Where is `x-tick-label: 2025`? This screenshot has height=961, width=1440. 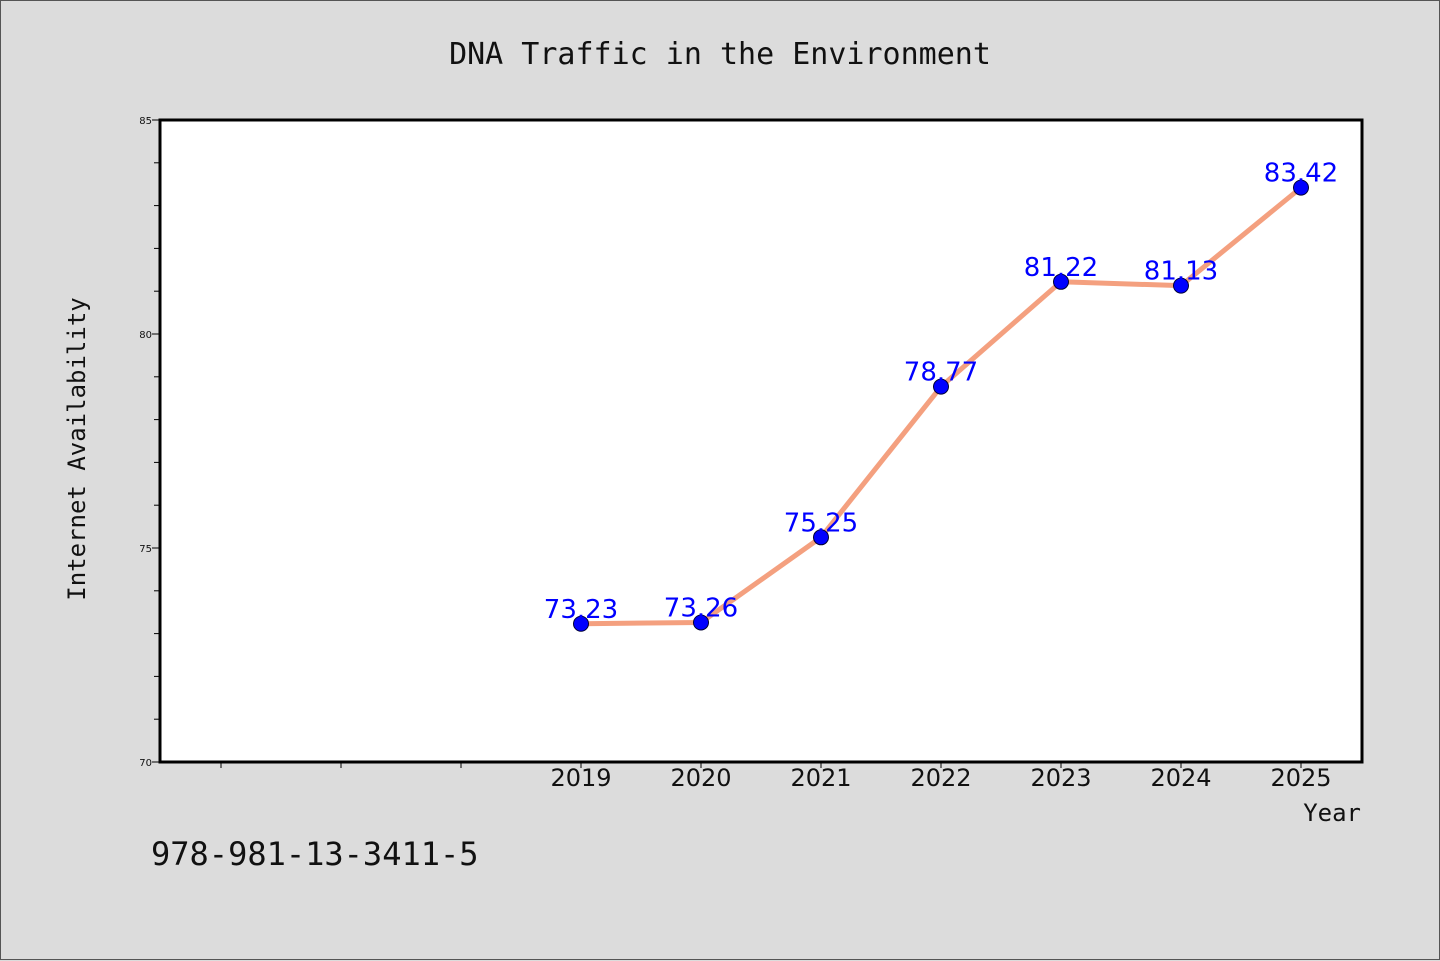 x-tick-label: 2025 is located at coordinates (1300, 778).